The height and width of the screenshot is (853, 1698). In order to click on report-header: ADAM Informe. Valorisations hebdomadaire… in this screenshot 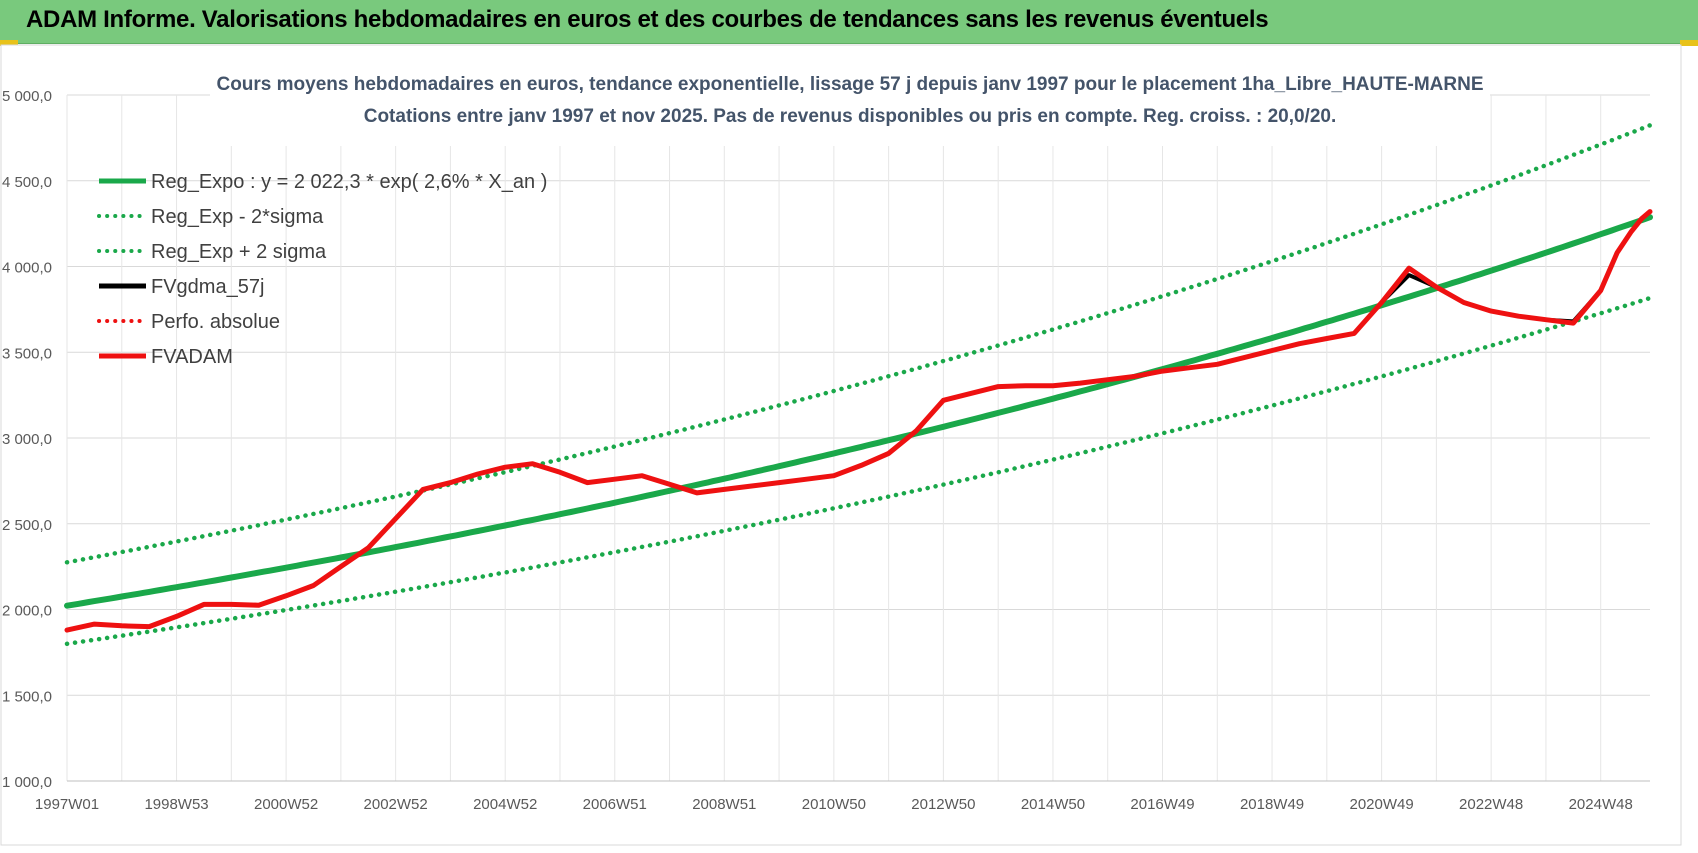, I will do `click(849, 22)`.